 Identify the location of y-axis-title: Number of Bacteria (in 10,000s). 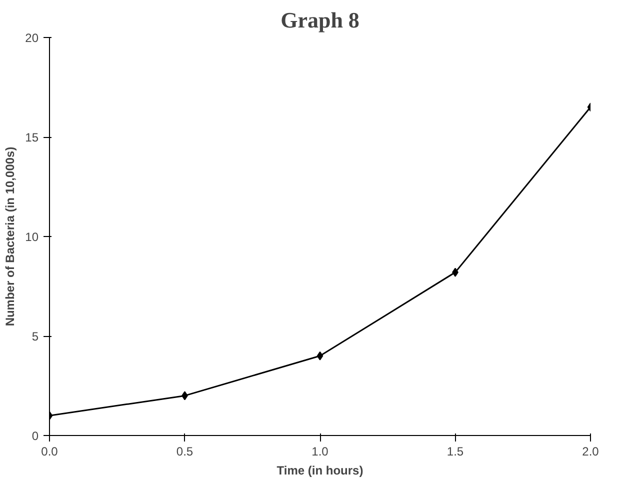
(10, 236).